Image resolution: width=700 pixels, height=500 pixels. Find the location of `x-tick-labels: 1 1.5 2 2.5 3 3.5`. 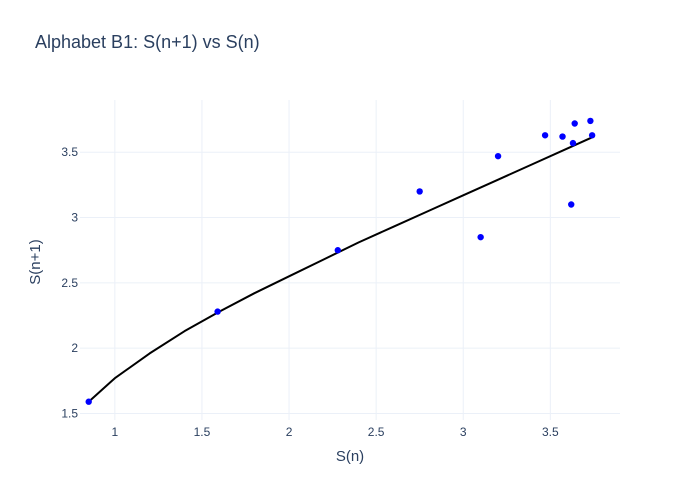

x-tick-labels: 1 1.5 2 2.5 3 3.5 is located at coordinates (334, 432).